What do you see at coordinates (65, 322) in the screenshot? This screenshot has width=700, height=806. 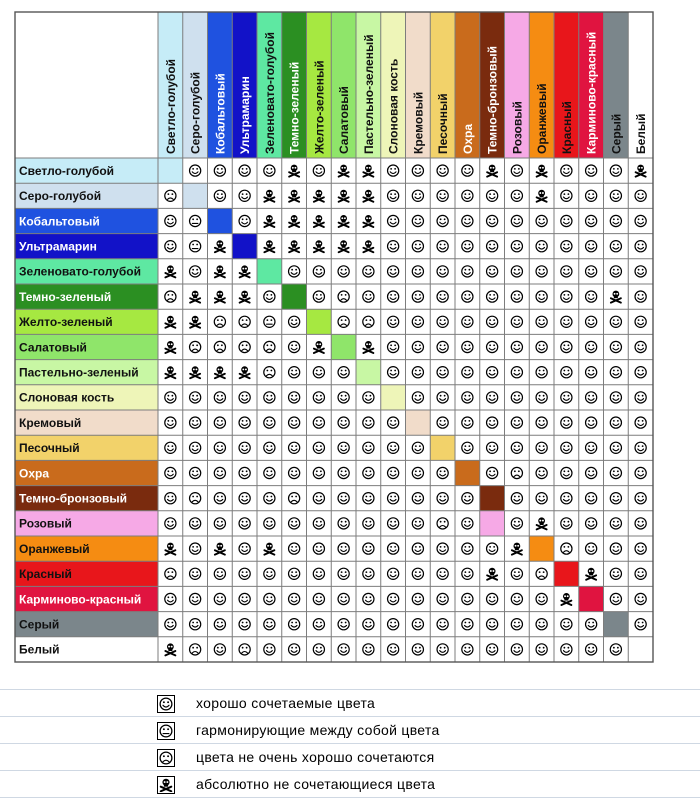 I see `row-header-label: Желто-зеленый` at bounding box center [65, 322].